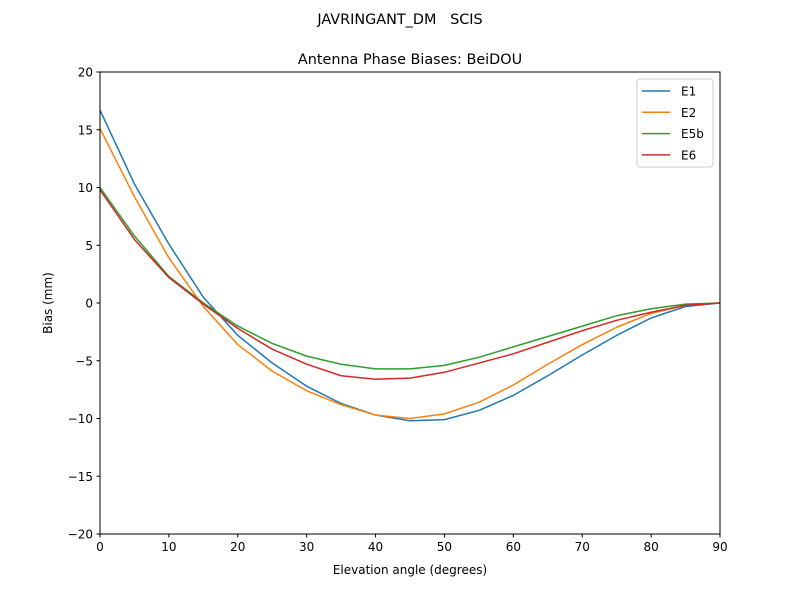 The image size is (800, 604). I want to click on y-axis-label: Bias (mm), so click(48, 303).